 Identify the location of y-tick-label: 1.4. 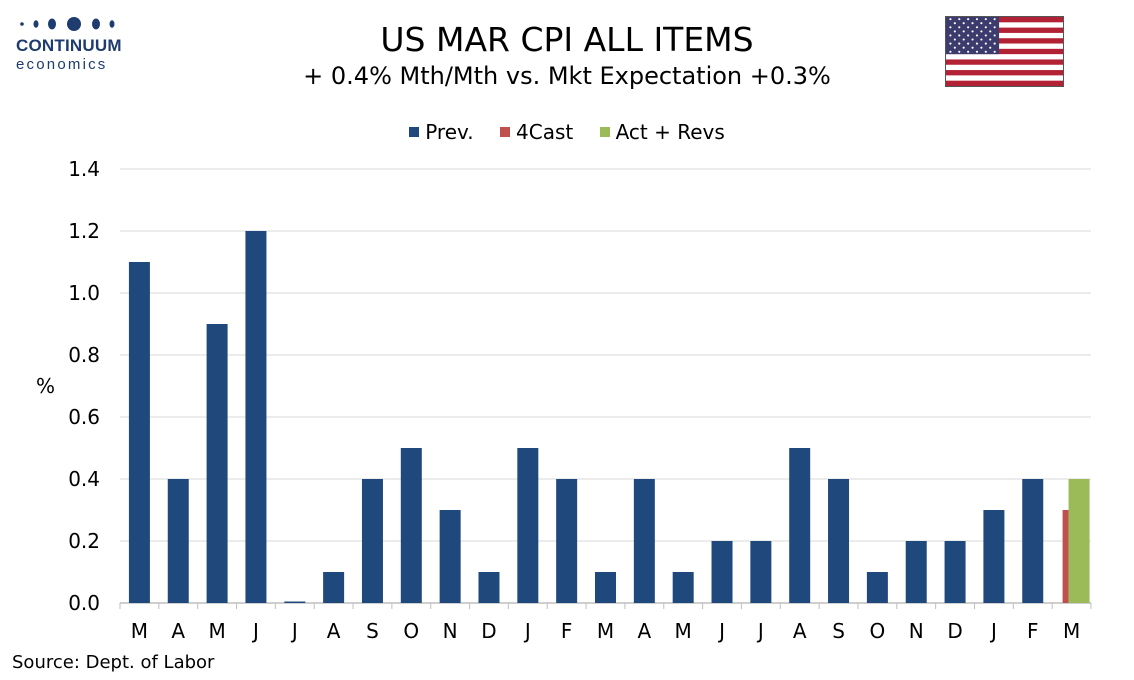
(84, 169).